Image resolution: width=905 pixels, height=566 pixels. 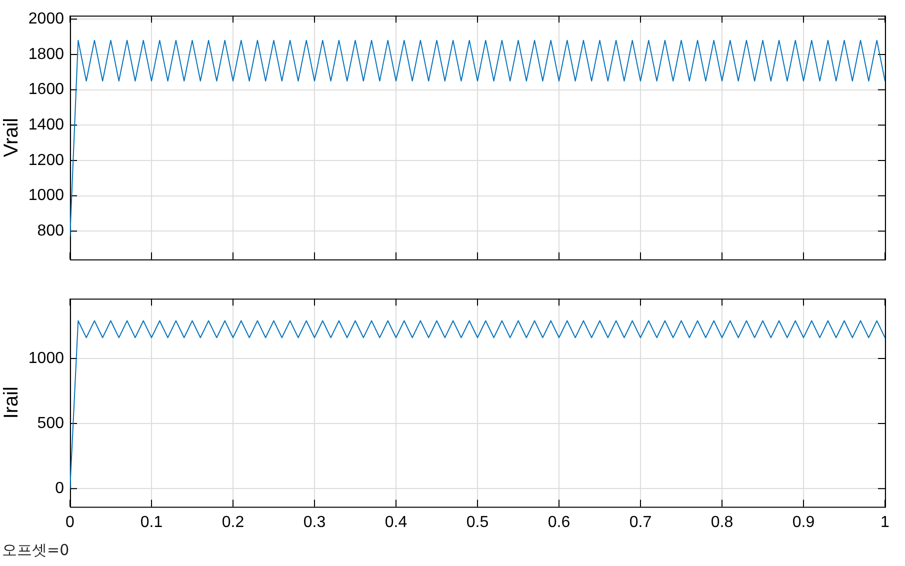 What do you see at coordinates (559, 522) in the screenshot?
I see `x-tick-label: 0.6` at bounding box center [559, 522].